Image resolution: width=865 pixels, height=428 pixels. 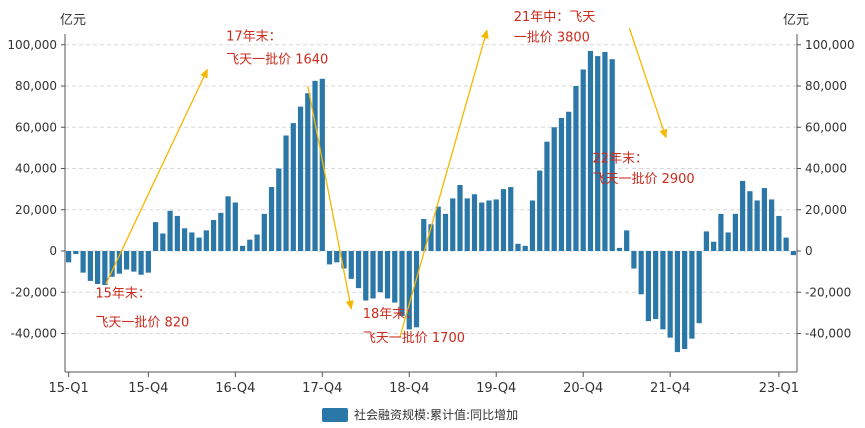 What do you see at coordinates (828, 334) in the screenshot?
I see `y-tick-label-right: -40,000` at bounding box center [828, 334].